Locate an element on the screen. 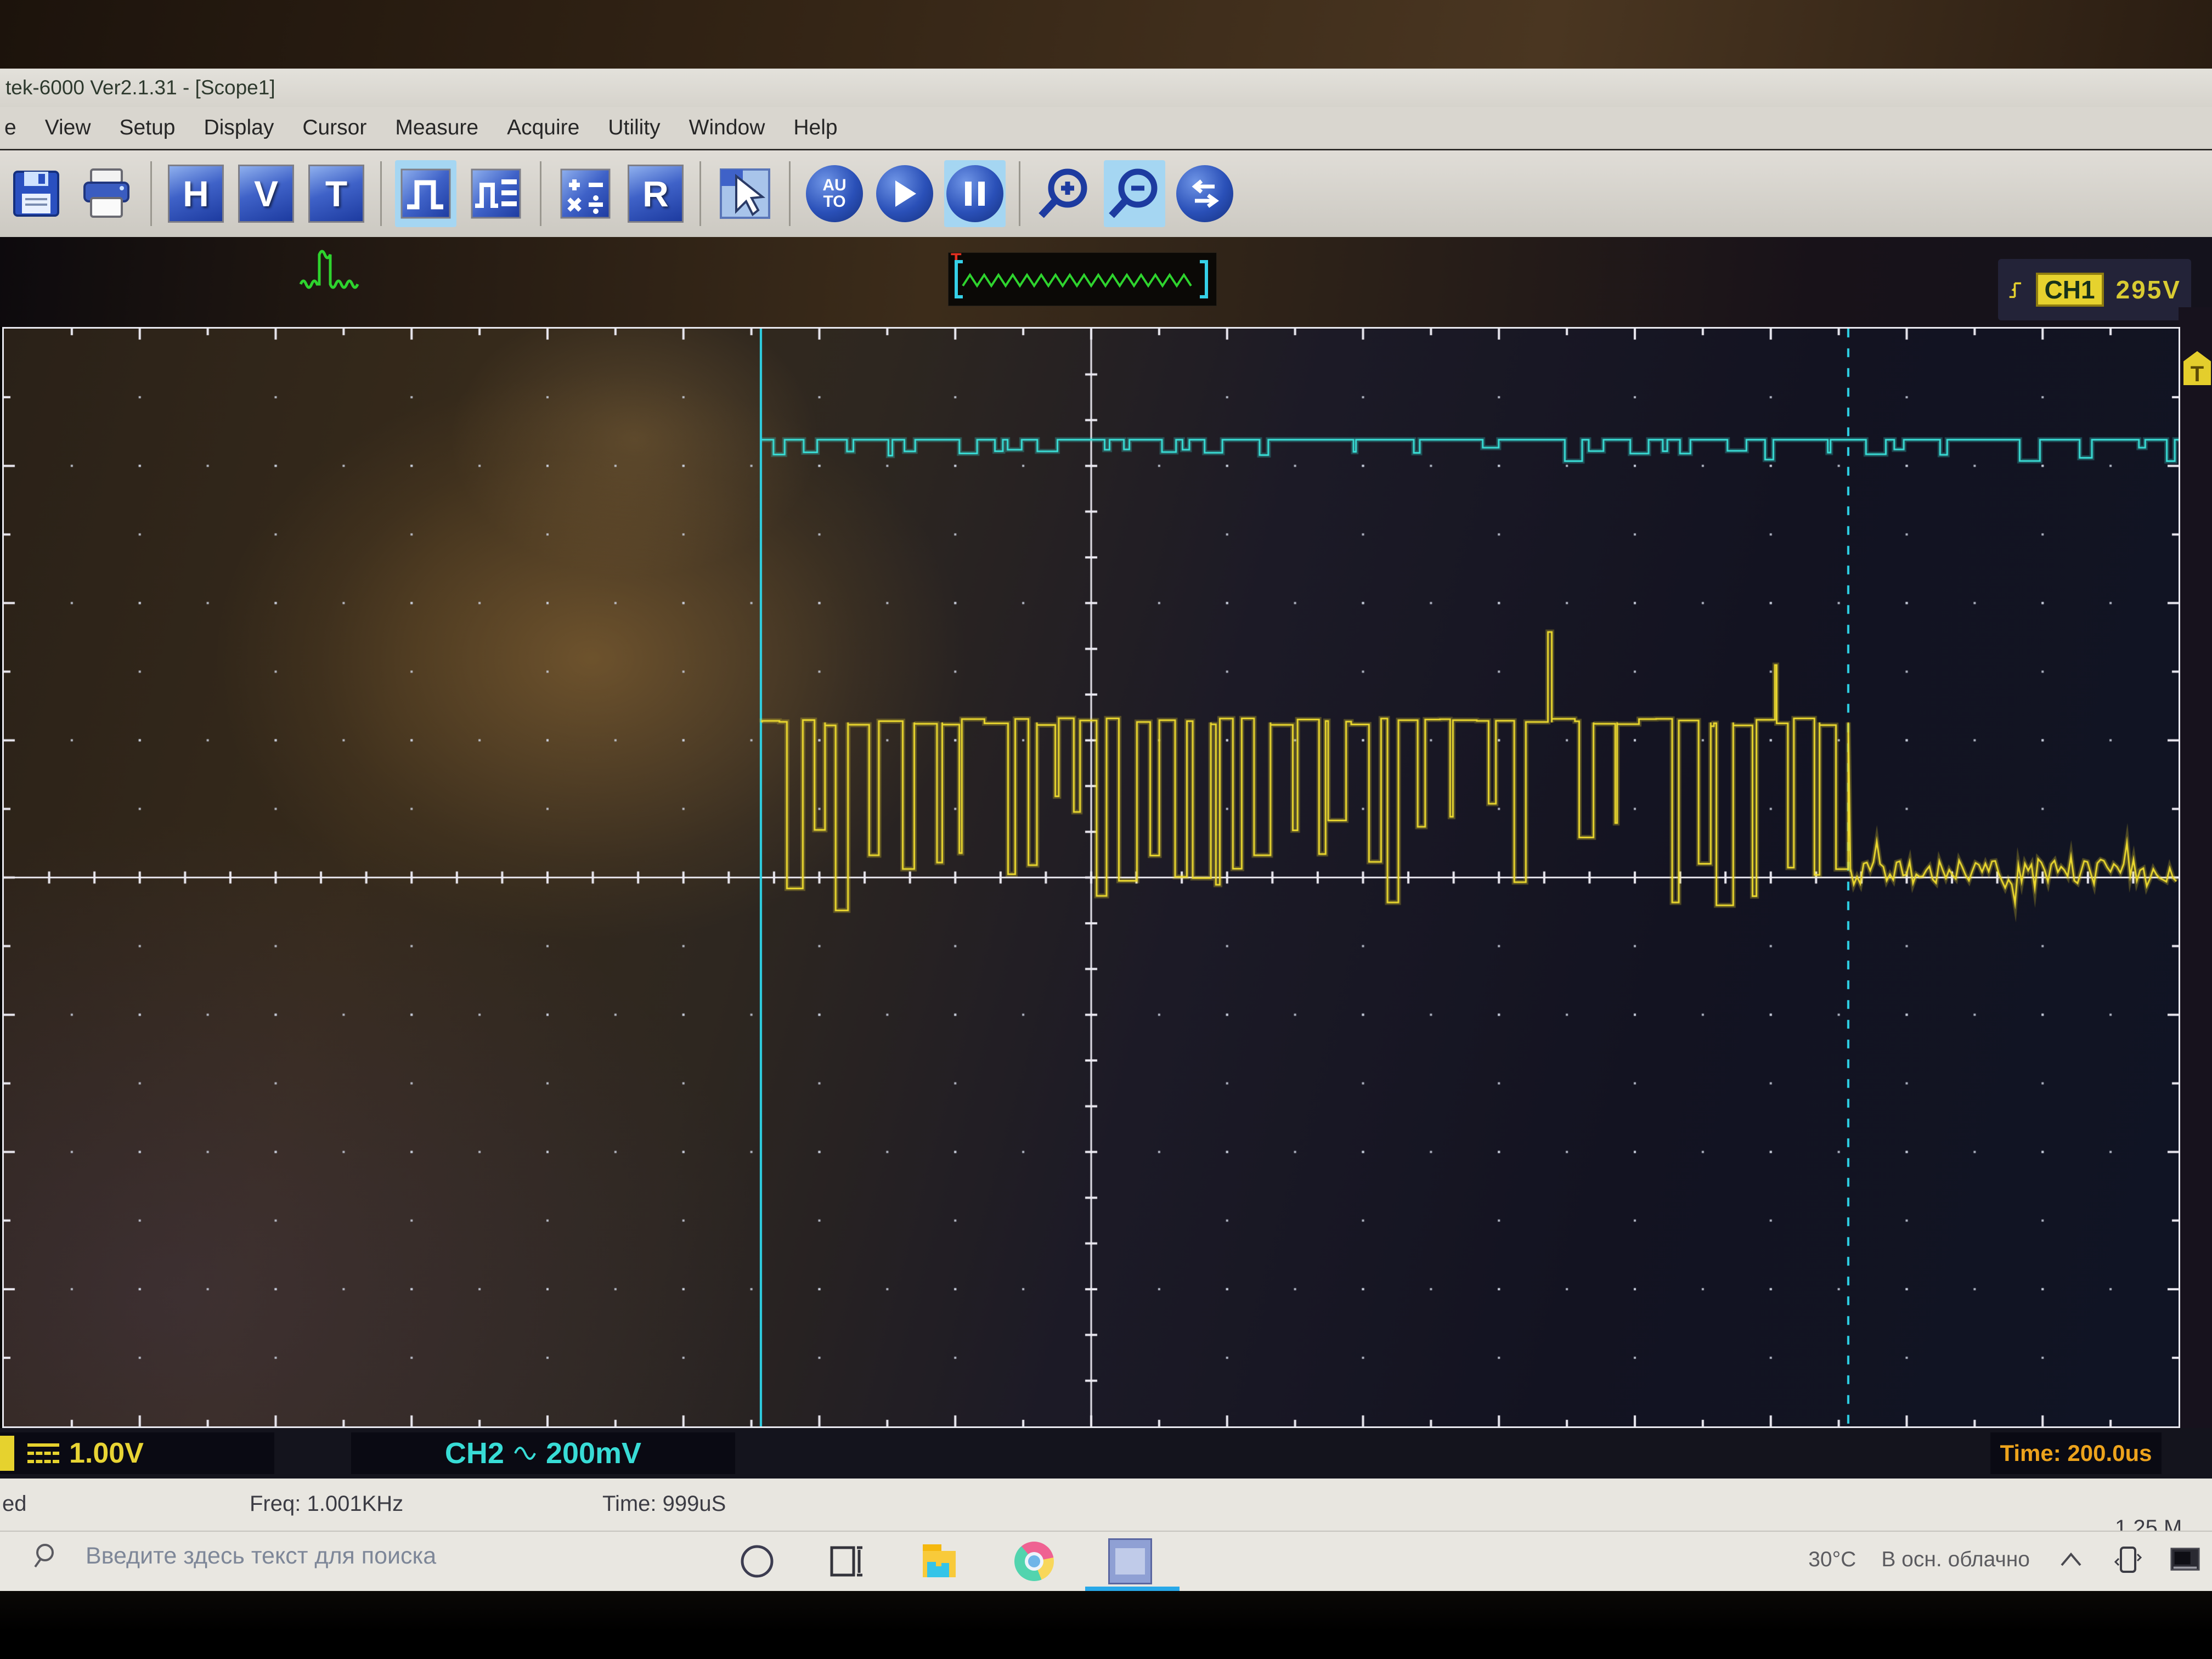 This screenshot has width=2212, height=1659. tray-expand-button is located at coordinates (2071, 1560).